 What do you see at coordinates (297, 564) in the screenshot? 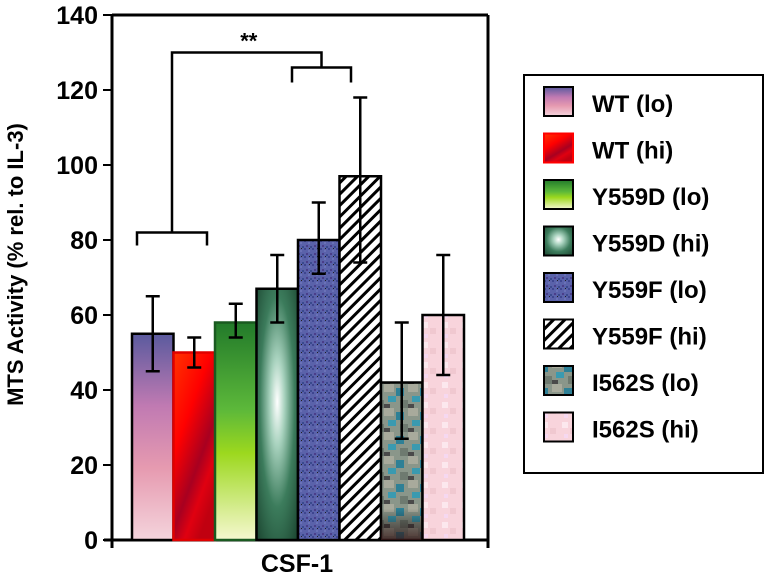
I see `x-category-label: CSF-1` at bounding box center [297, 564].